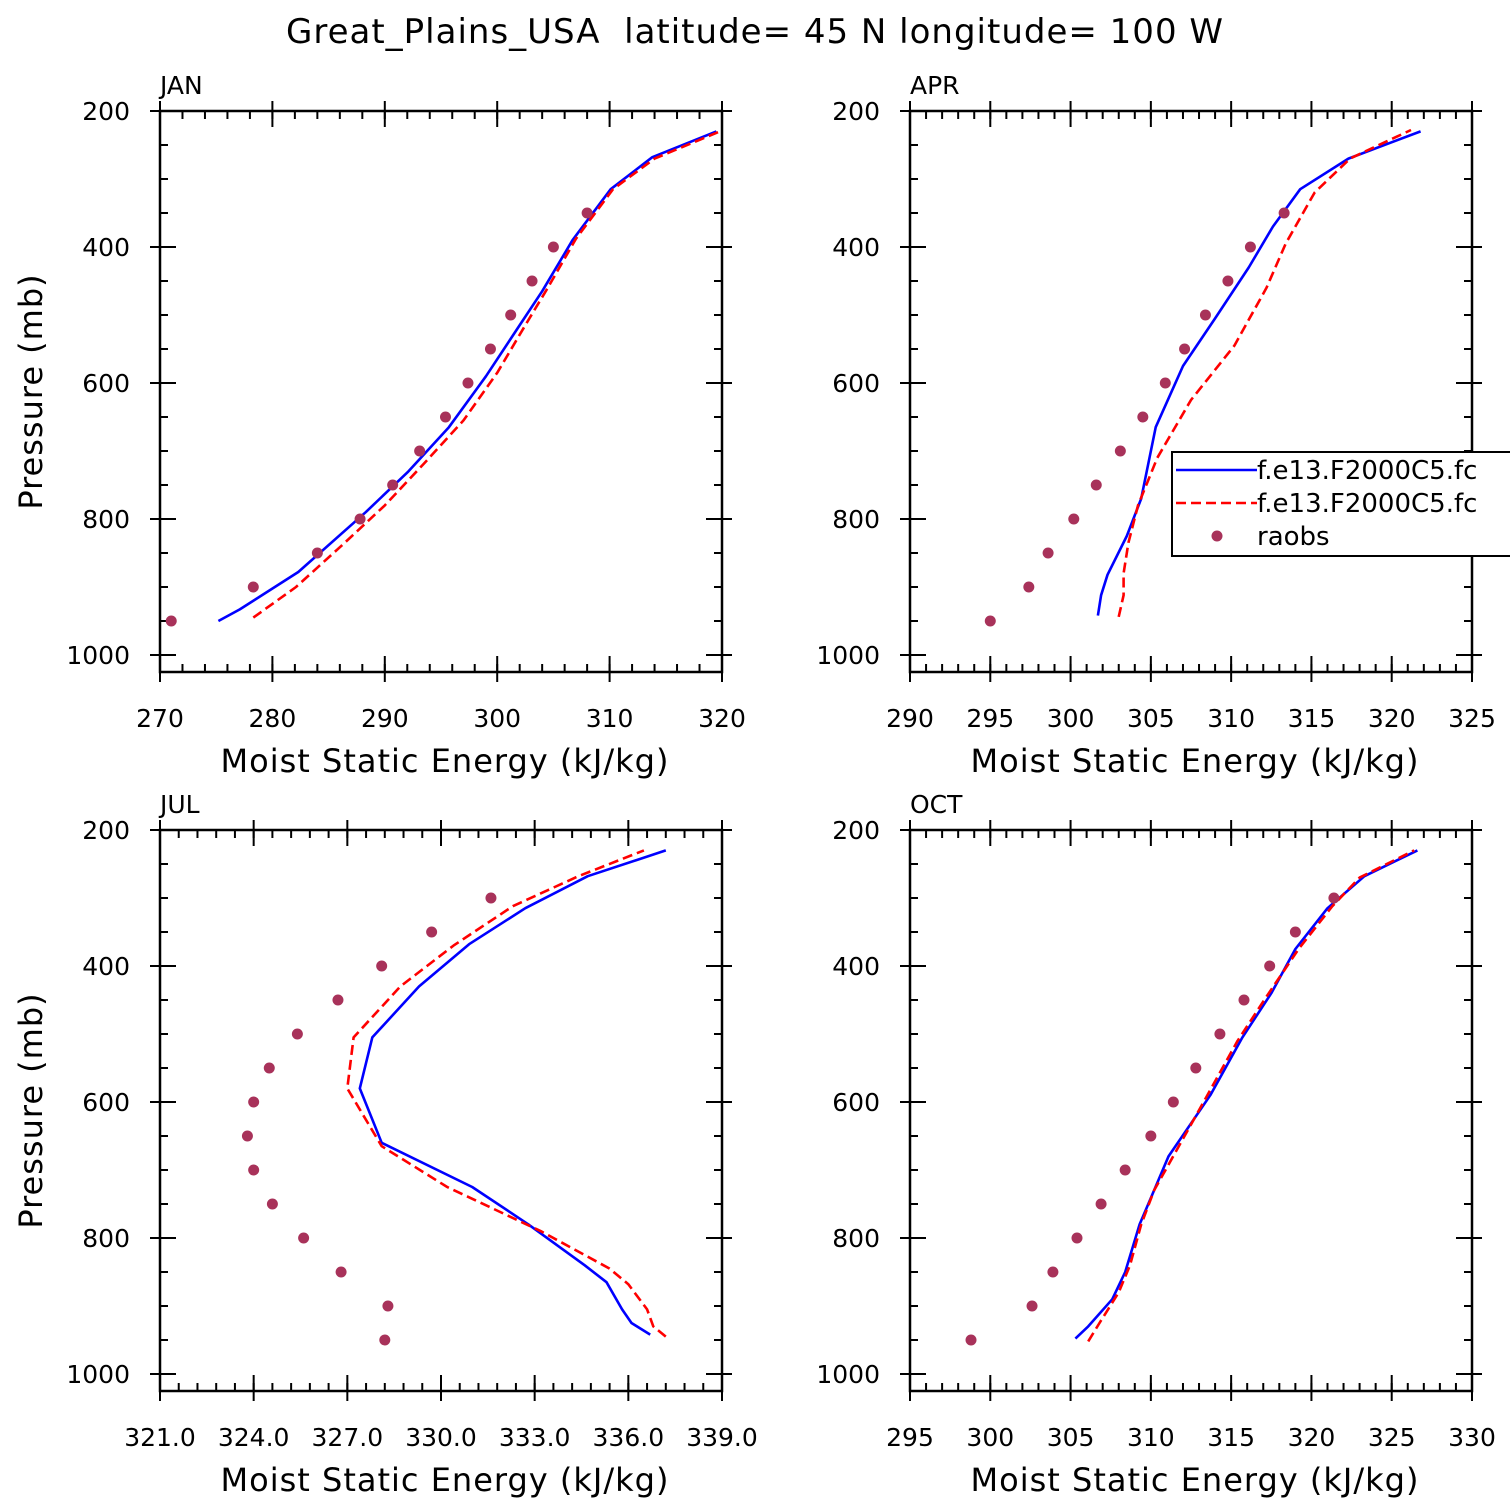  Describe the element at coordinates (1312, 718) in the screenshot. I see `x-tick-label: 315` at that location.